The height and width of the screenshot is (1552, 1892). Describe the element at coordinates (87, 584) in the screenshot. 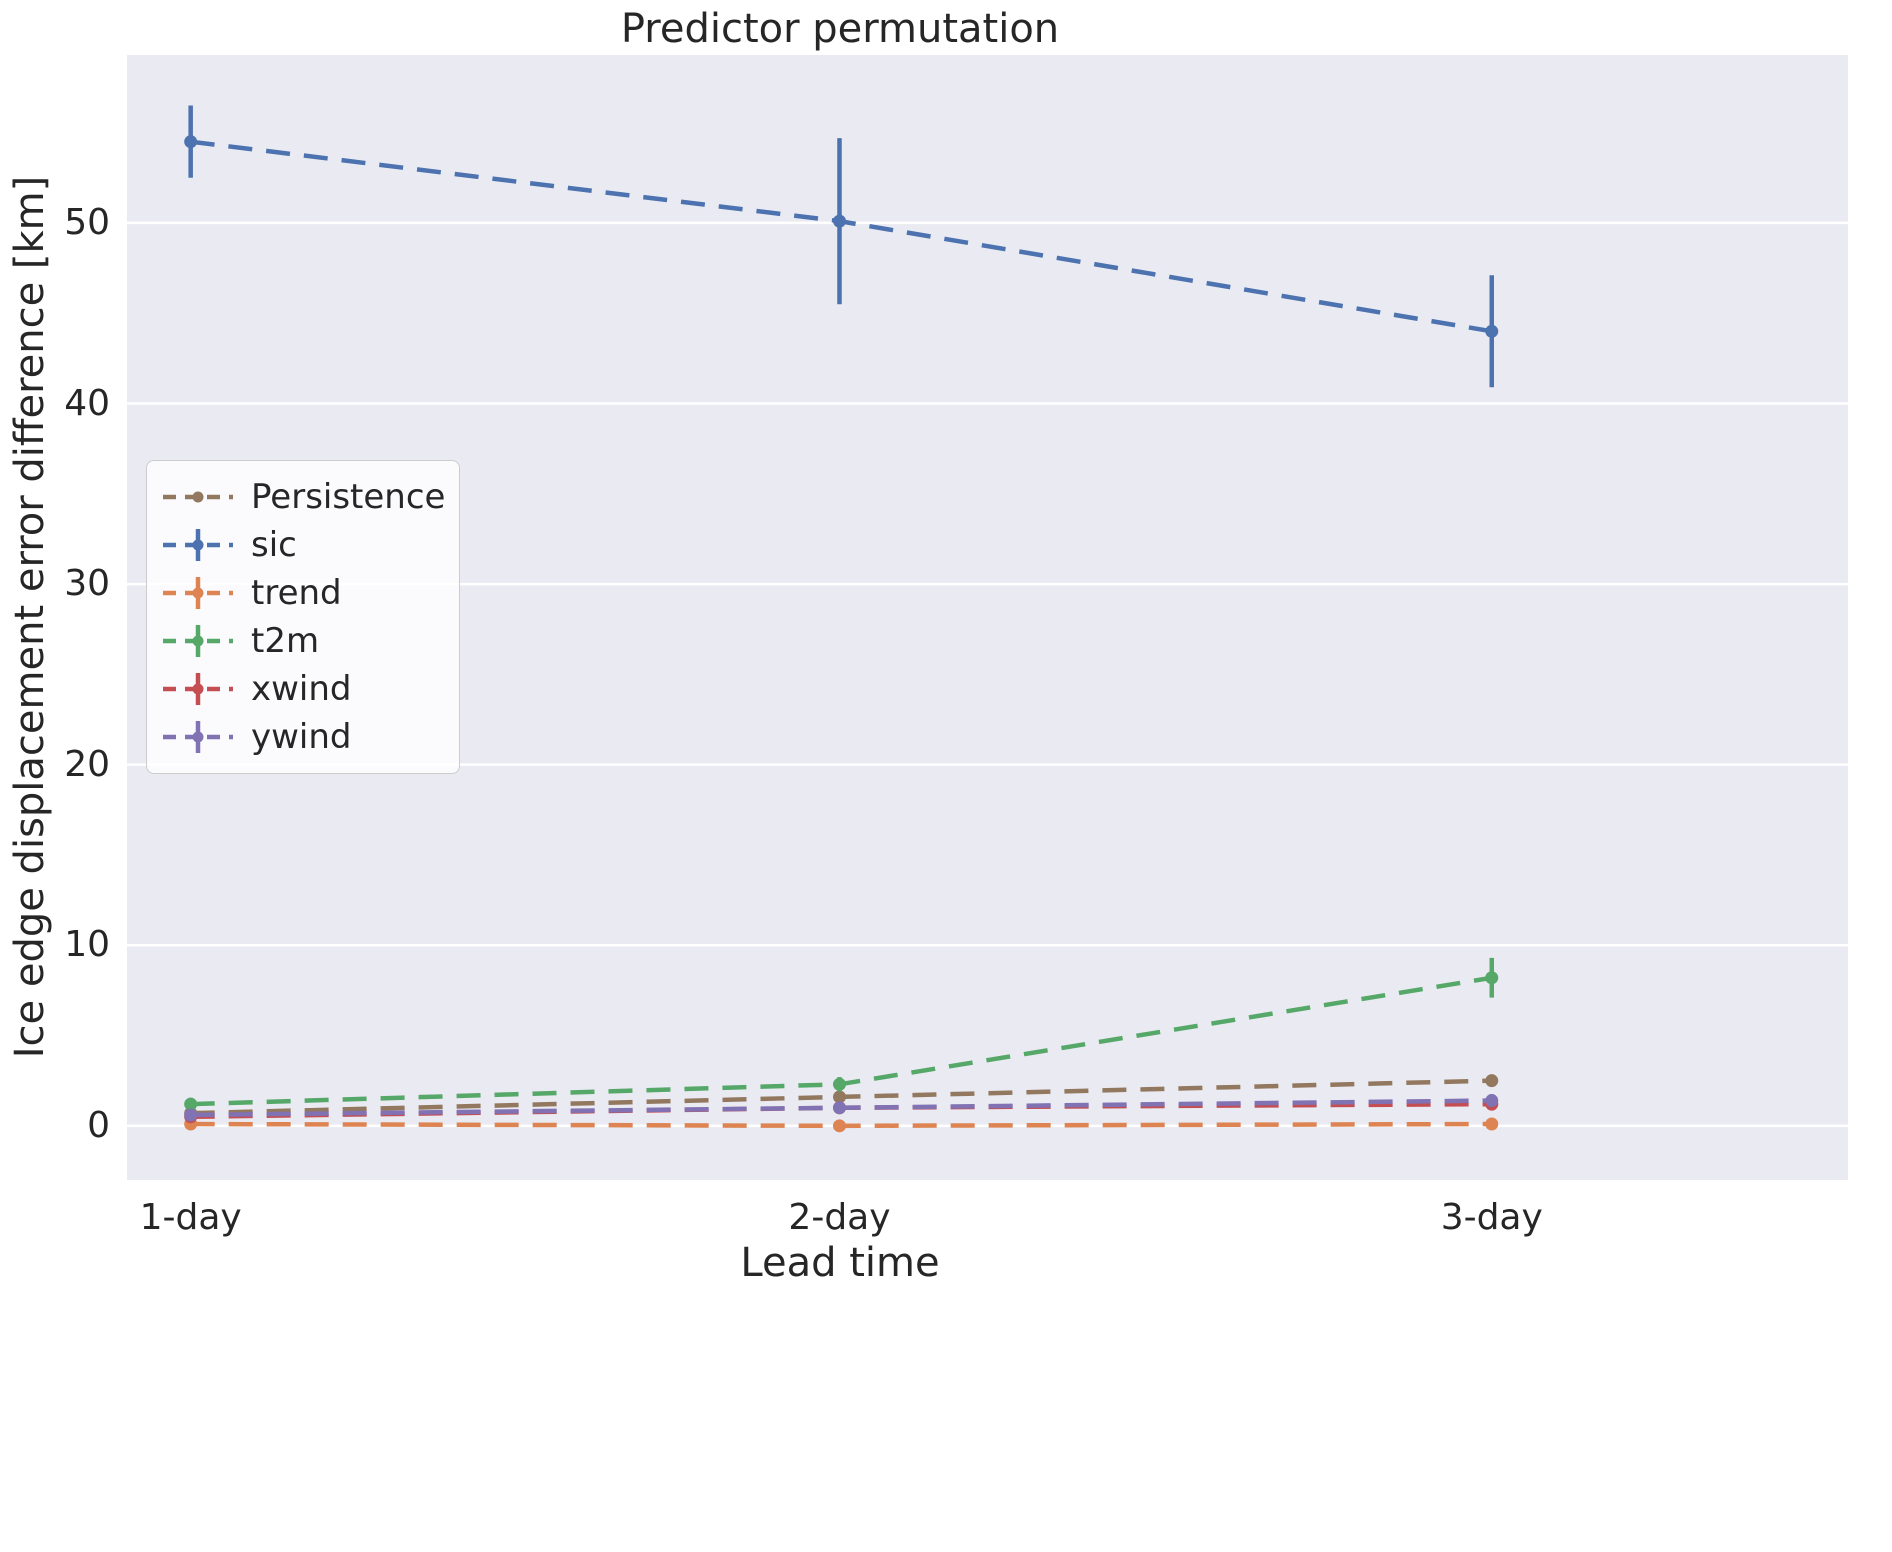

I see `y-tick-label: 30` at that location.